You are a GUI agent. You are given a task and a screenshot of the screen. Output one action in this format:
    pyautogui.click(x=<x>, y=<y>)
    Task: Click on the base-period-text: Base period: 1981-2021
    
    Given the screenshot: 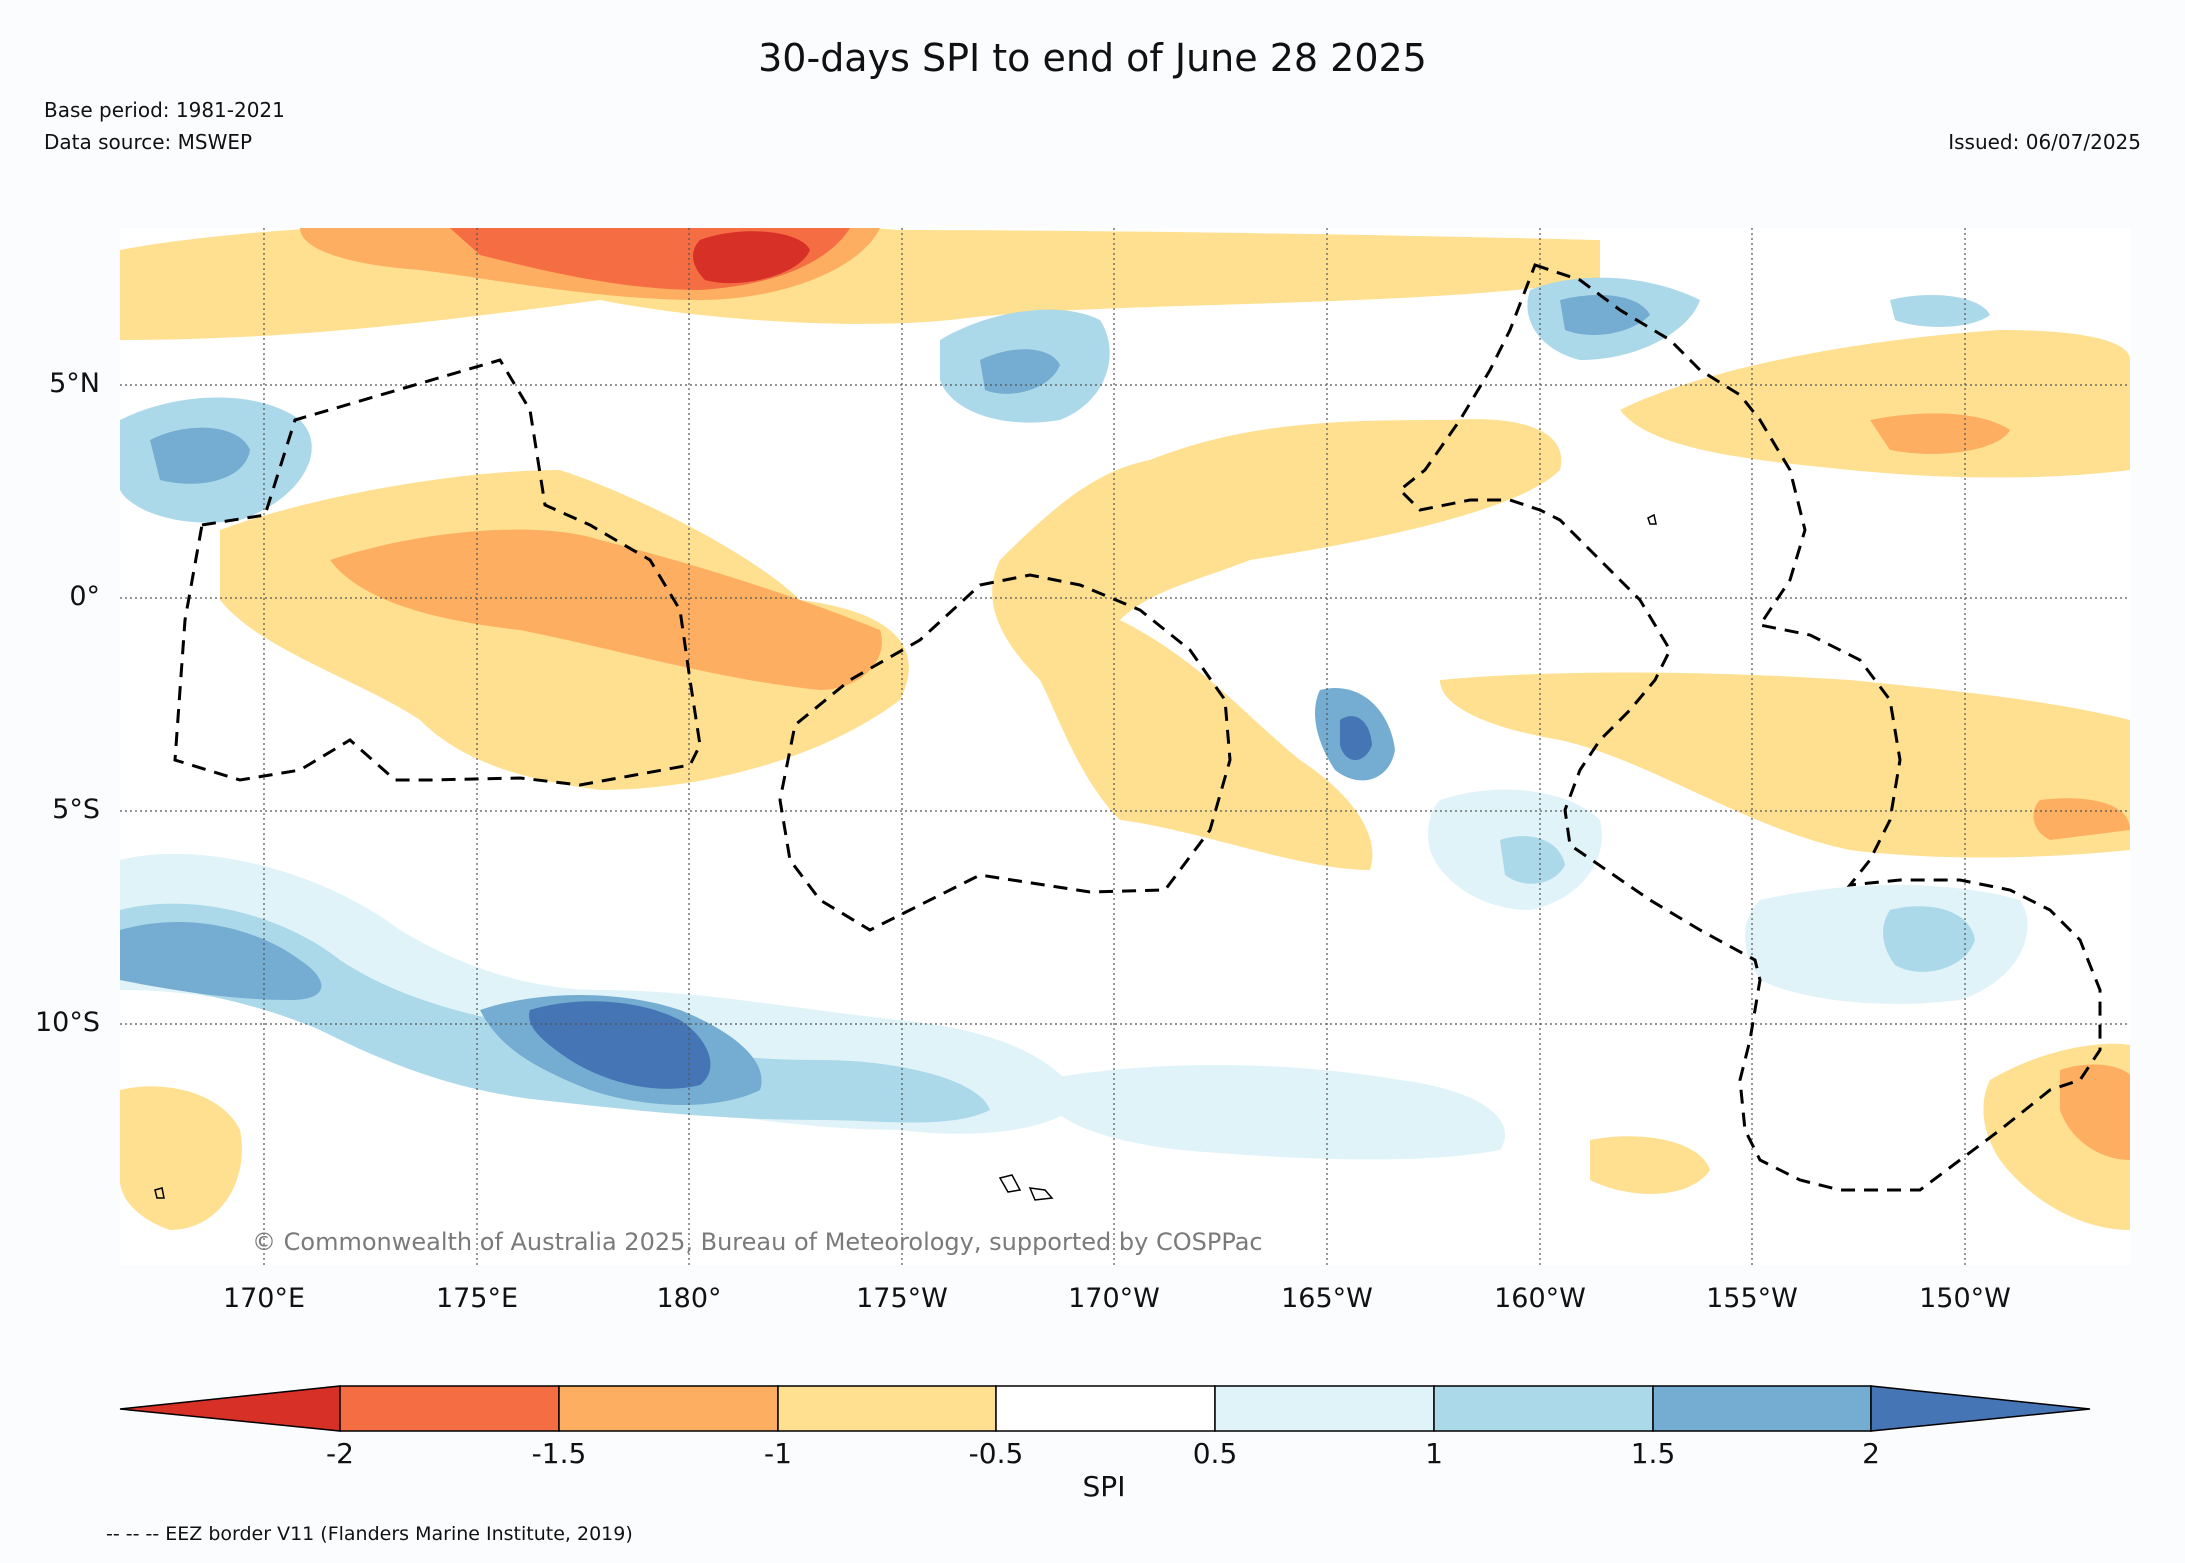 What is the action you would take?
    pyautogui.click(x=164, y=110)
    